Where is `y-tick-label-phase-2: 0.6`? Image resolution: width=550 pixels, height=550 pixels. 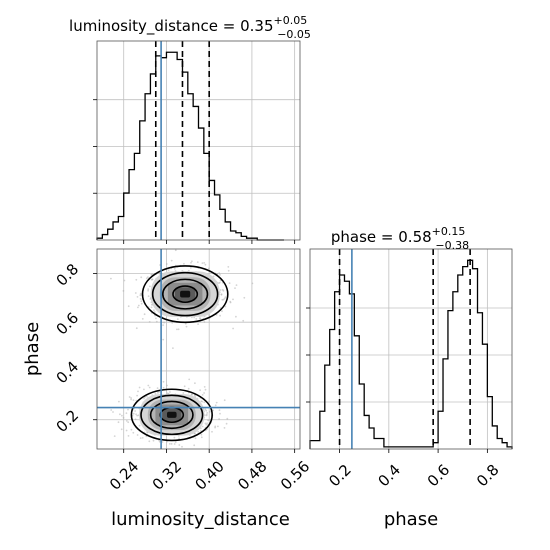
y-tick-label-phase-2: 0.6 is located at coordinates (68, 324).